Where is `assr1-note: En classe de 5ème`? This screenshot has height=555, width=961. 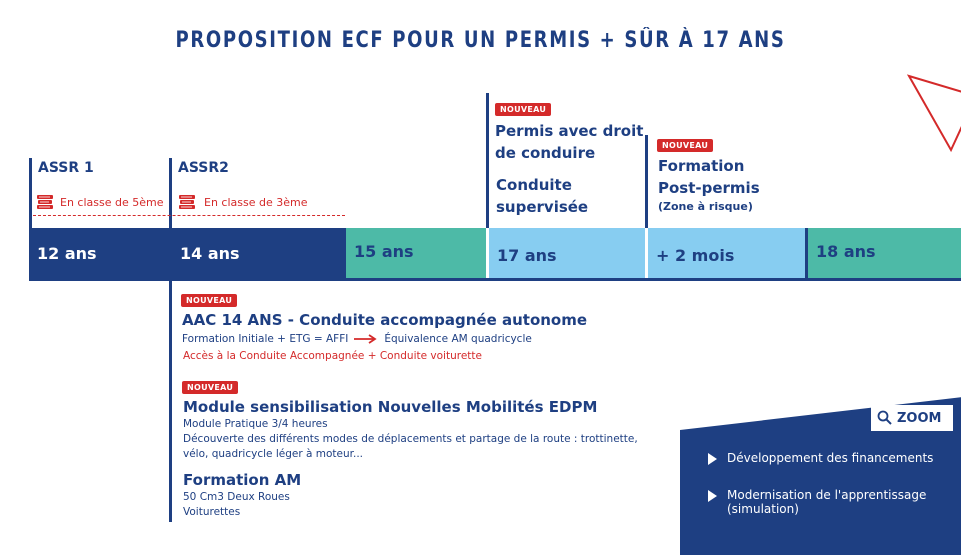 assr1-note: En classe de 5ème is located at coordinates (100, 202).